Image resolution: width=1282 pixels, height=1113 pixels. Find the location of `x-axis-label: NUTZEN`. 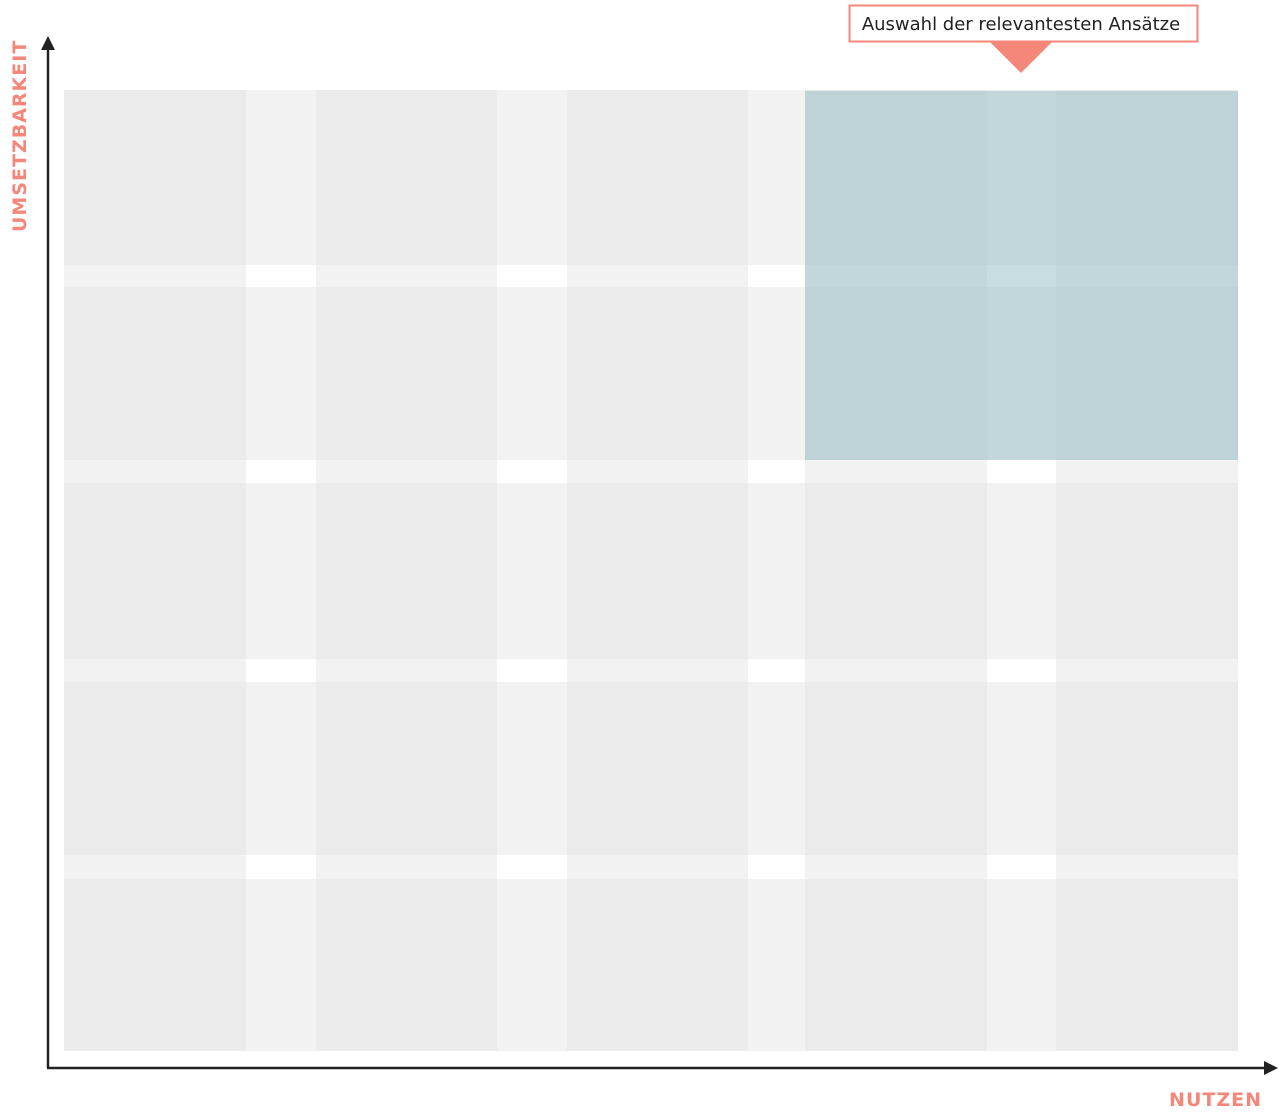

x-axis-label: NUTZEN is located at coordinates (1215, 1100).